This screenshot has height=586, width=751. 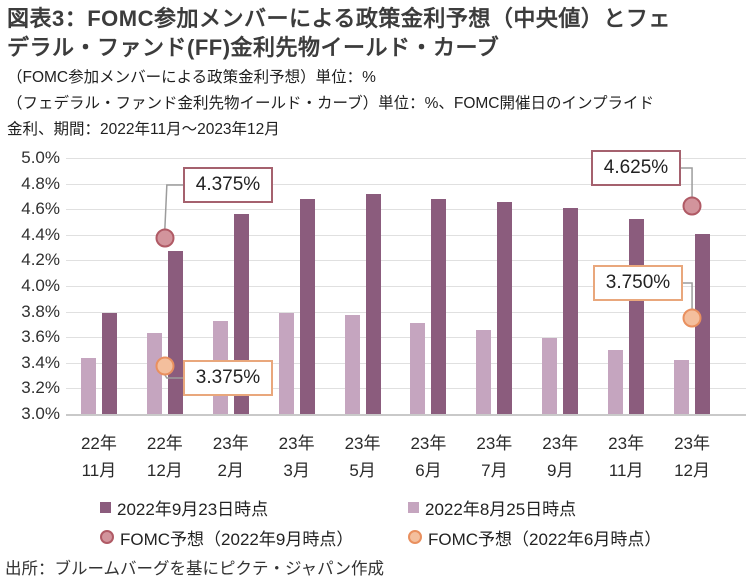 What do you see at coordinates (237, 539) in the screenshot?
I see `legend-label: FOMC予想（2022年9月時点）` at bounding box center [237, 539].